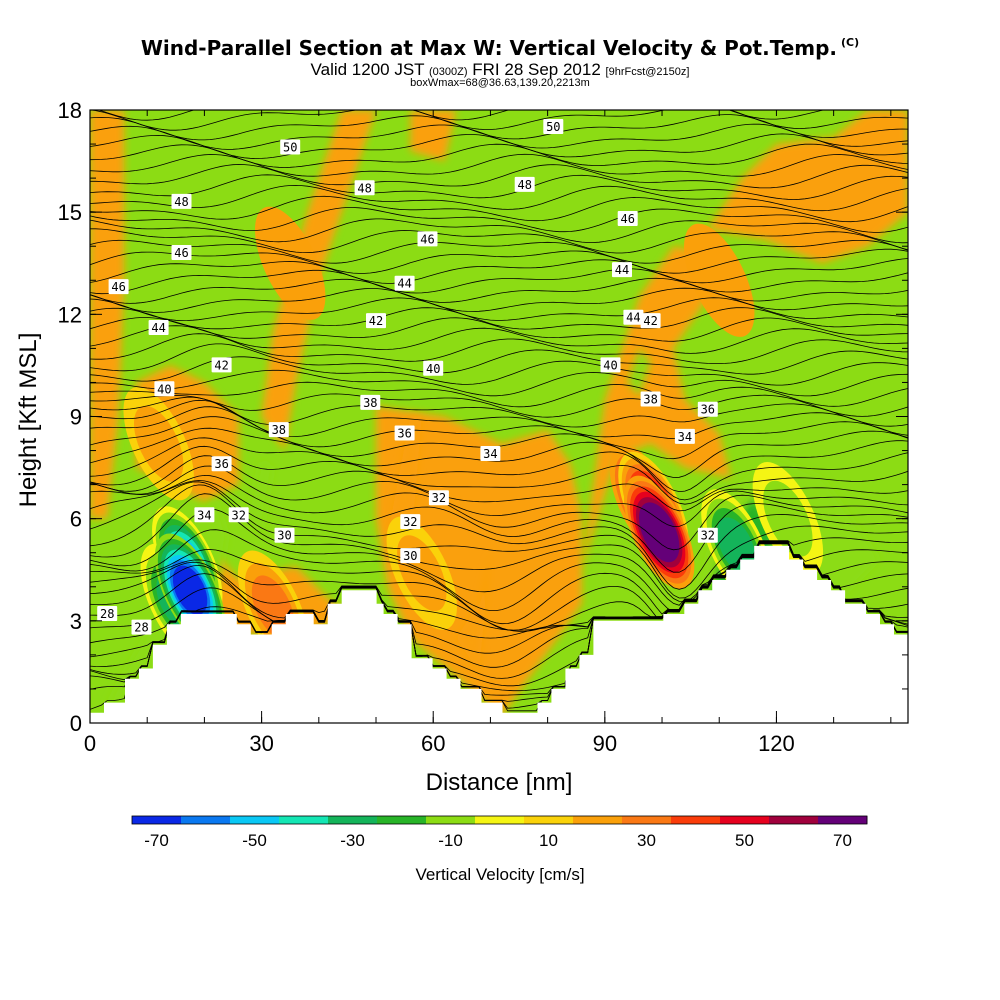 The width and height of the screenshot is (1000, 1000). What do you see at coordinates (28, 420) in the screenshot?
I see `y-axis-label: Height [Kft MSL]` at bounding box center [28, 420].